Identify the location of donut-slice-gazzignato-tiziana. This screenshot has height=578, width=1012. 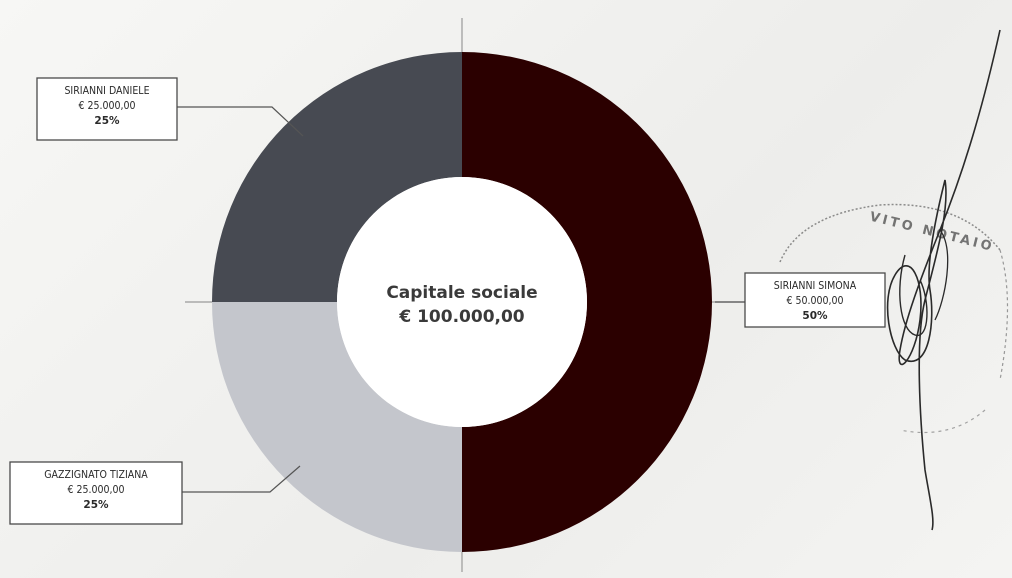
(337, 427).